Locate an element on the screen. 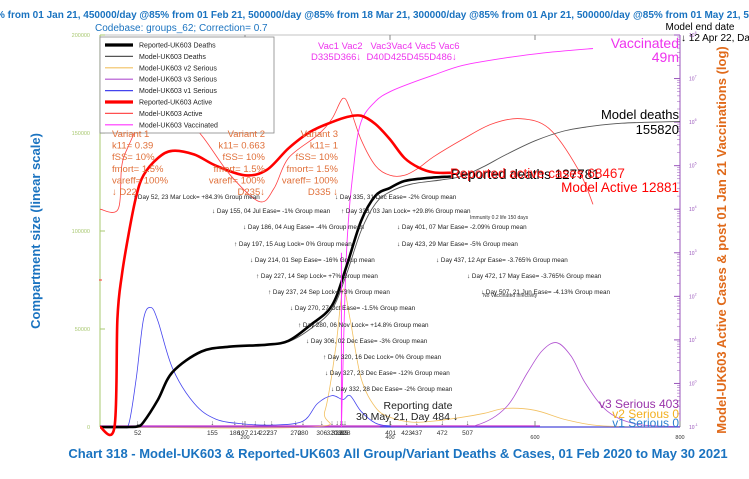 Image resolution: width=749 pixels, height=479 pixels. v1-serious-end-label: v1 Serious 0 is located at coordinates (645, 423).